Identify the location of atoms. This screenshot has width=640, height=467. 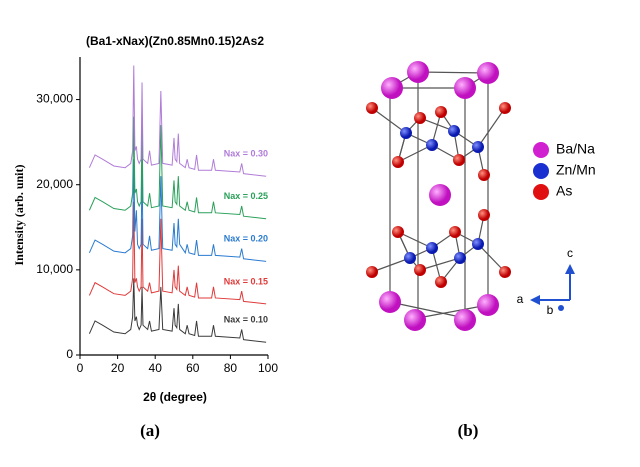
(438, 196).